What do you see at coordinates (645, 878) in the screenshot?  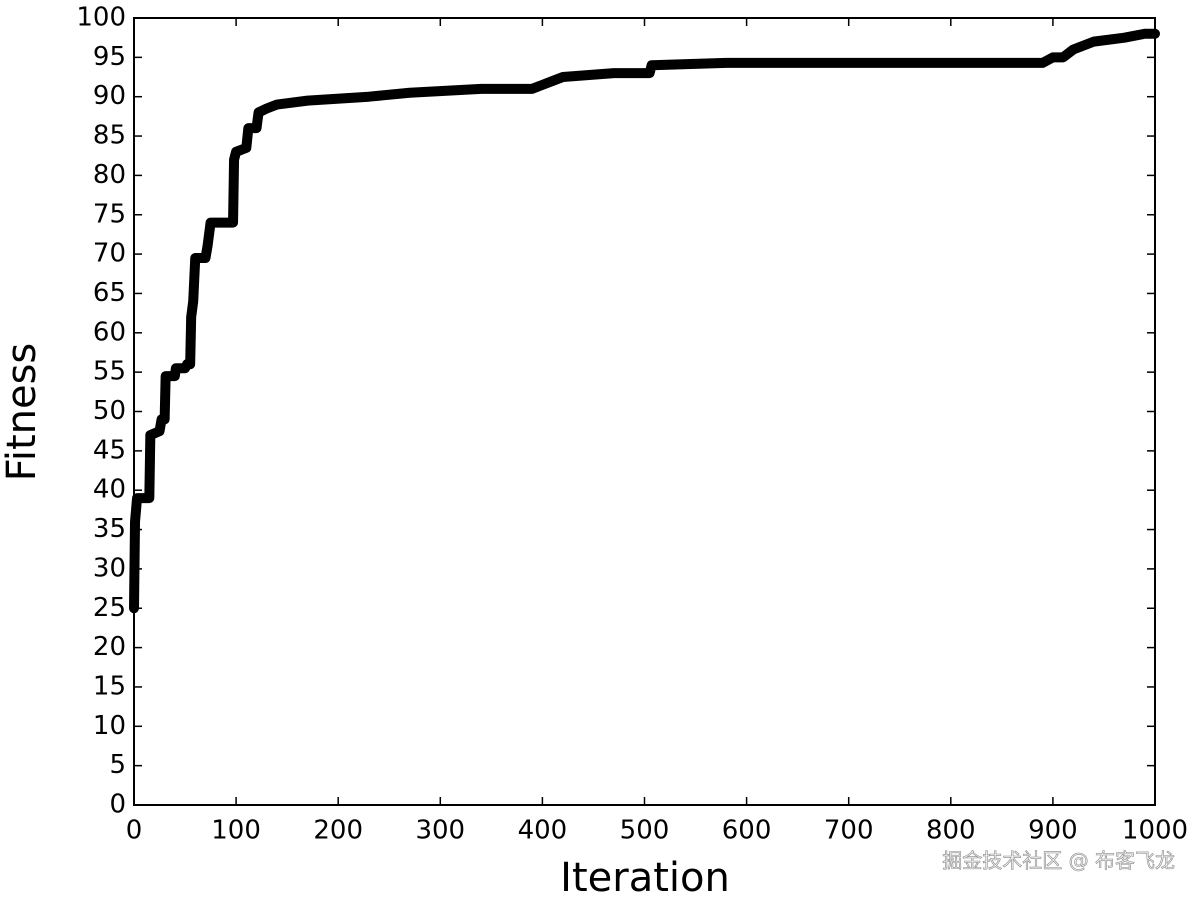 I see `x-axis-label: Iteration` at bounding box center [645, 878].